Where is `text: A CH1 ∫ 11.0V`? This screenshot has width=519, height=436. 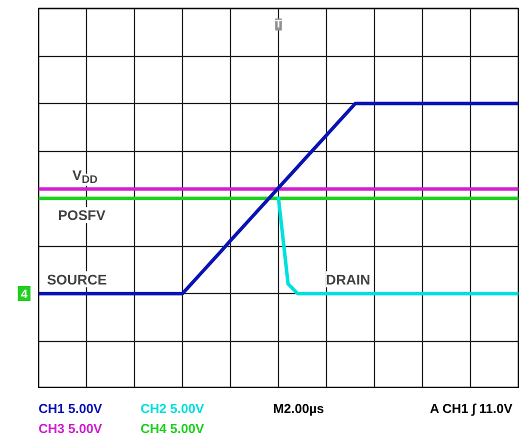 text: A CH1 ∫ 11.0V is located at coordinates (471, 408).